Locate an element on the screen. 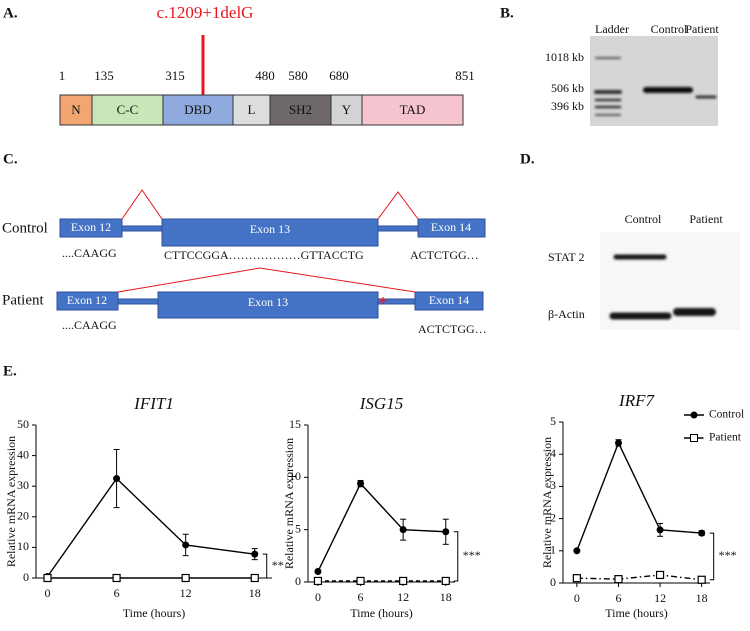 The width and height of the screenshot is (750, 631). row-label: Patient is located at coordinates (23, 300).